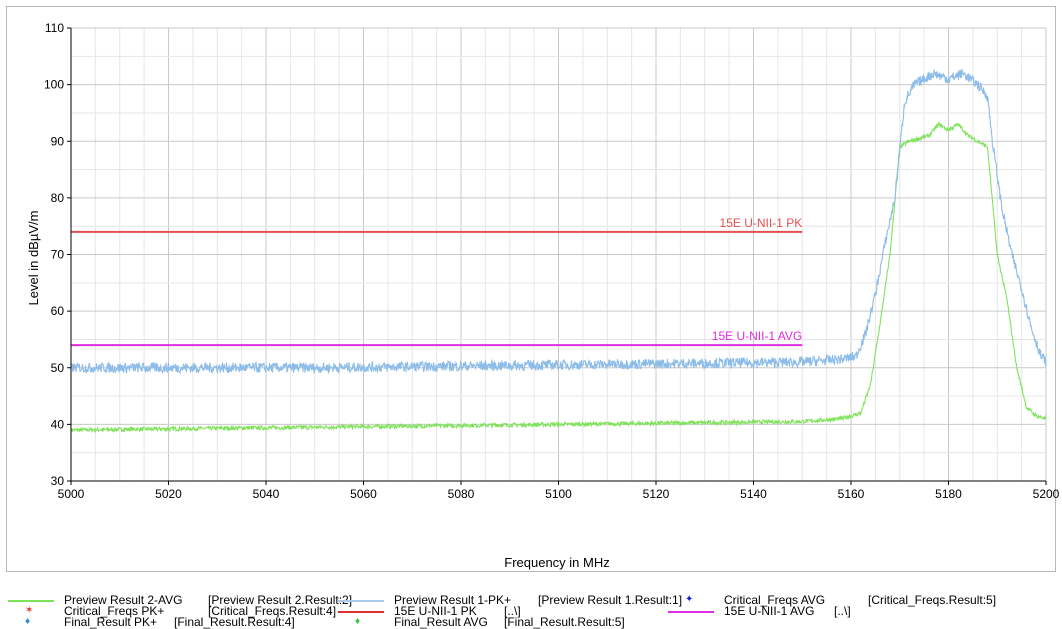 This screenshot has width=1062, height=629. What do you see at coordinates (564, 622) in the screenshot?
I see `legend-reference: [Final_Result.Result:5]` at bounding box center [564, 622].